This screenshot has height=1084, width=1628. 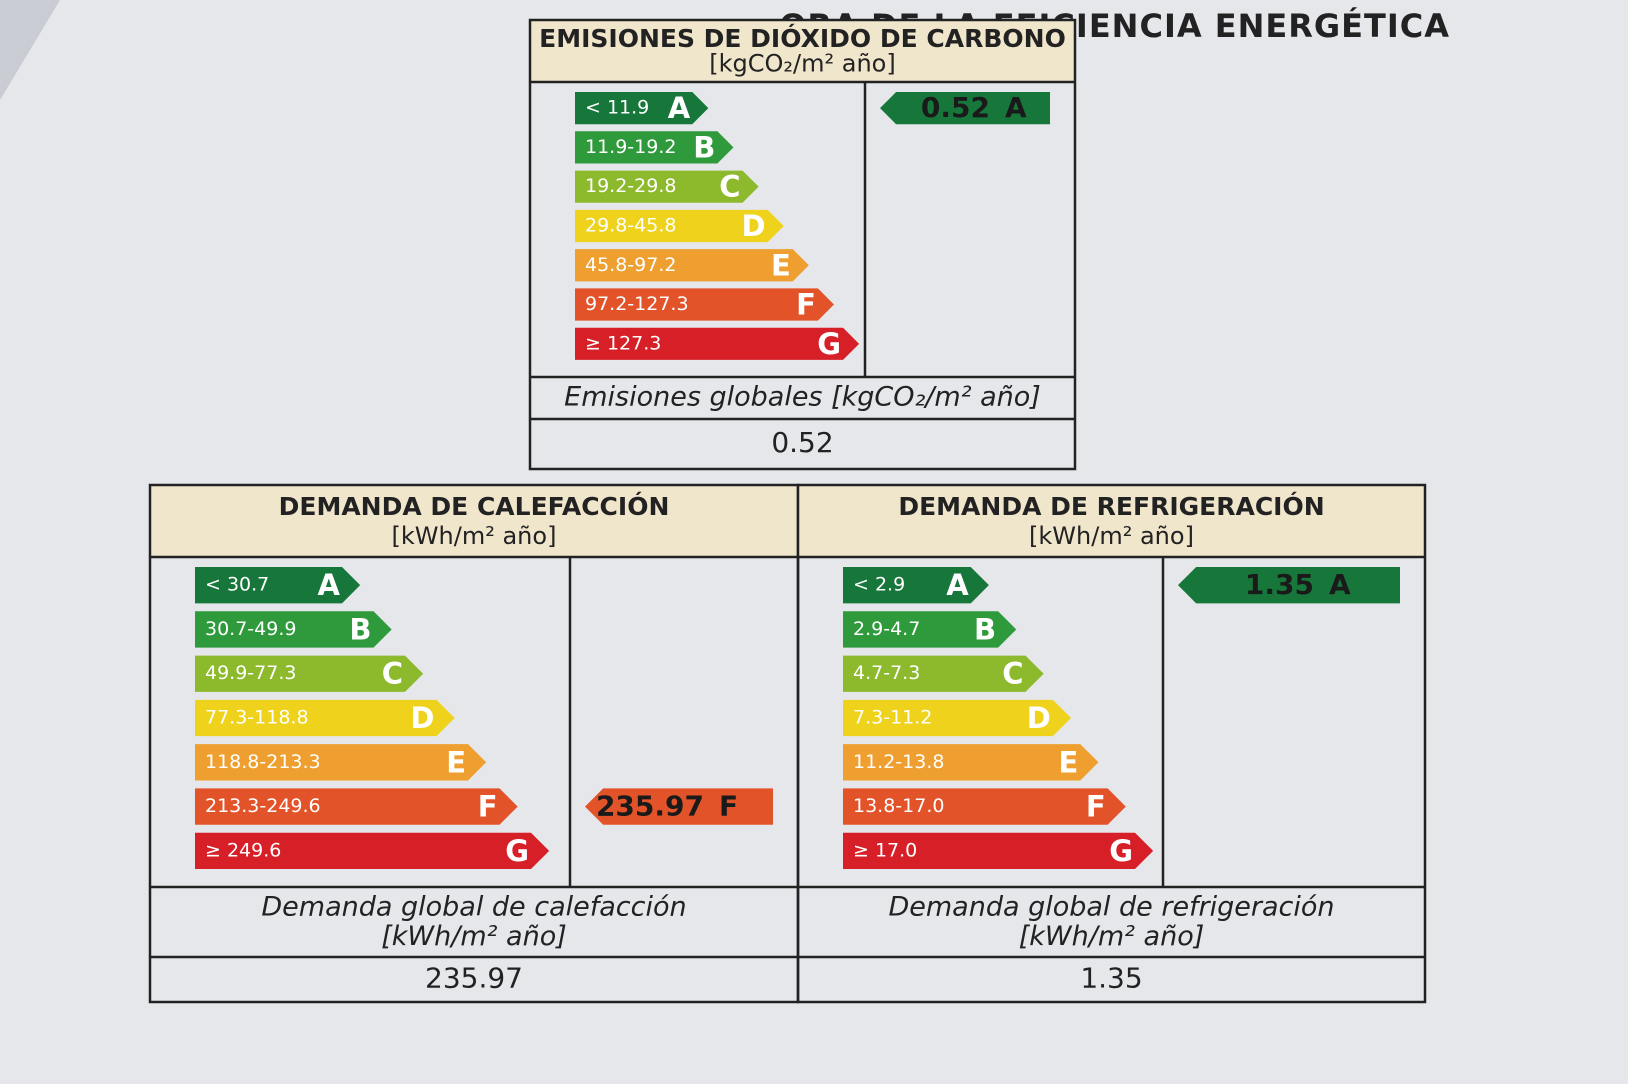 What do you see at coordinates (955, 107) in the screenshot?
I see `rating-value: 0.52` at bounding box center [955, 107].